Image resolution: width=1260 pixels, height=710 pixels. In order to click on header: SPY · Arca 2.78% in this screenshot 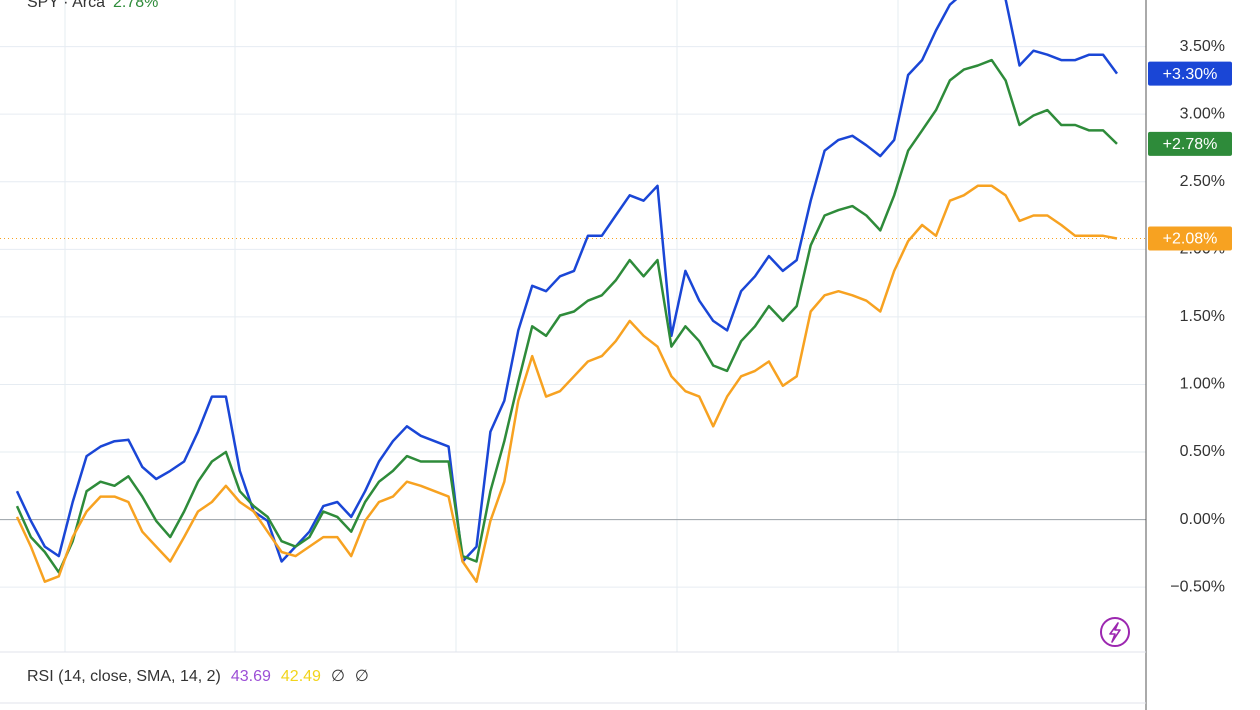, I will do `click(92, 5)`.